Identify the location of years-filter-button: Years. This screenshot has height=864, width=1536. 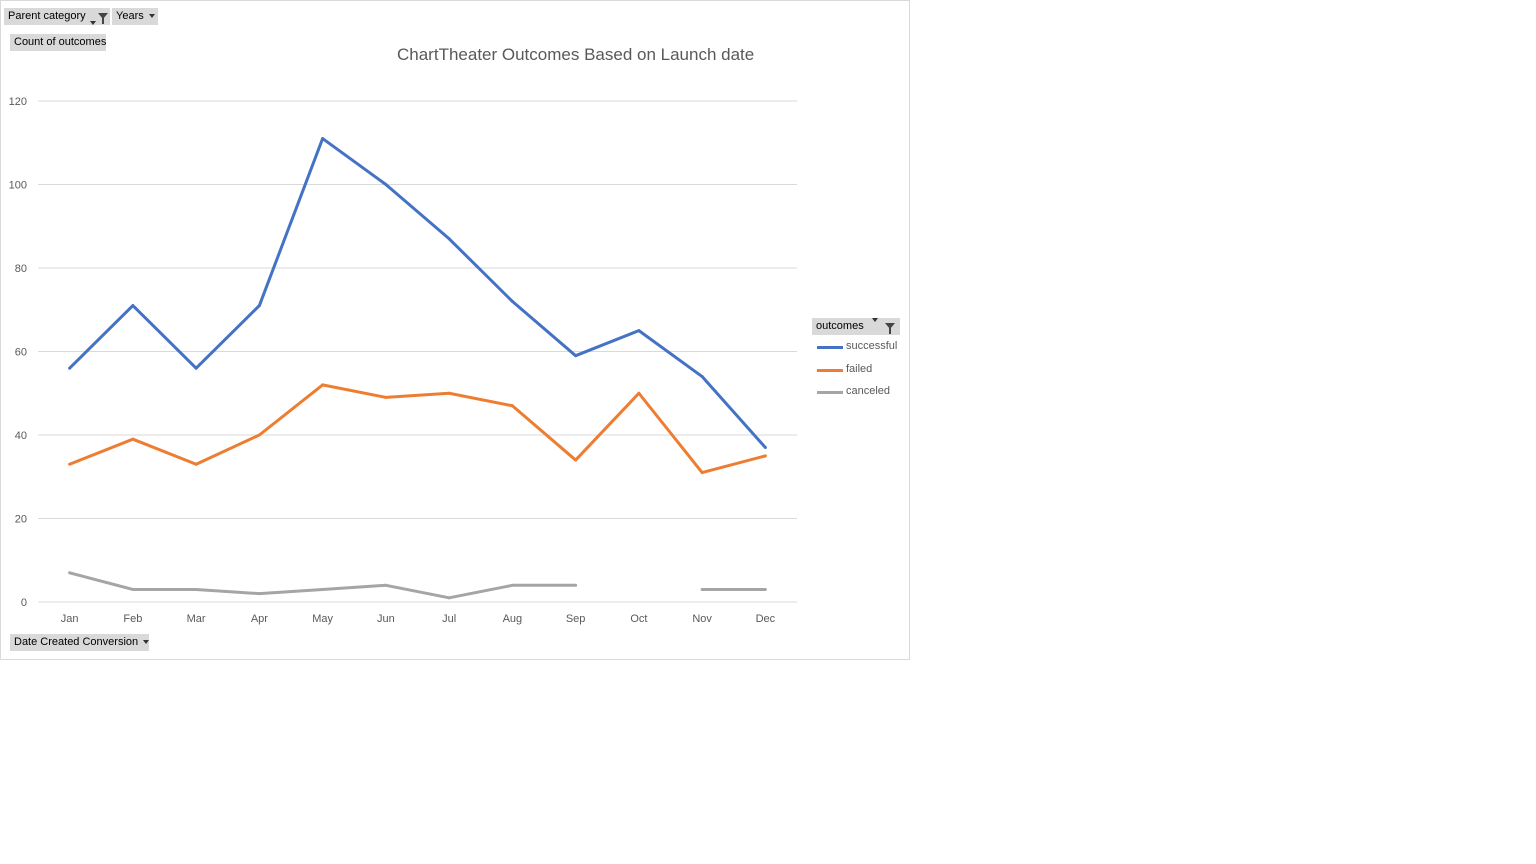
(135, 16).